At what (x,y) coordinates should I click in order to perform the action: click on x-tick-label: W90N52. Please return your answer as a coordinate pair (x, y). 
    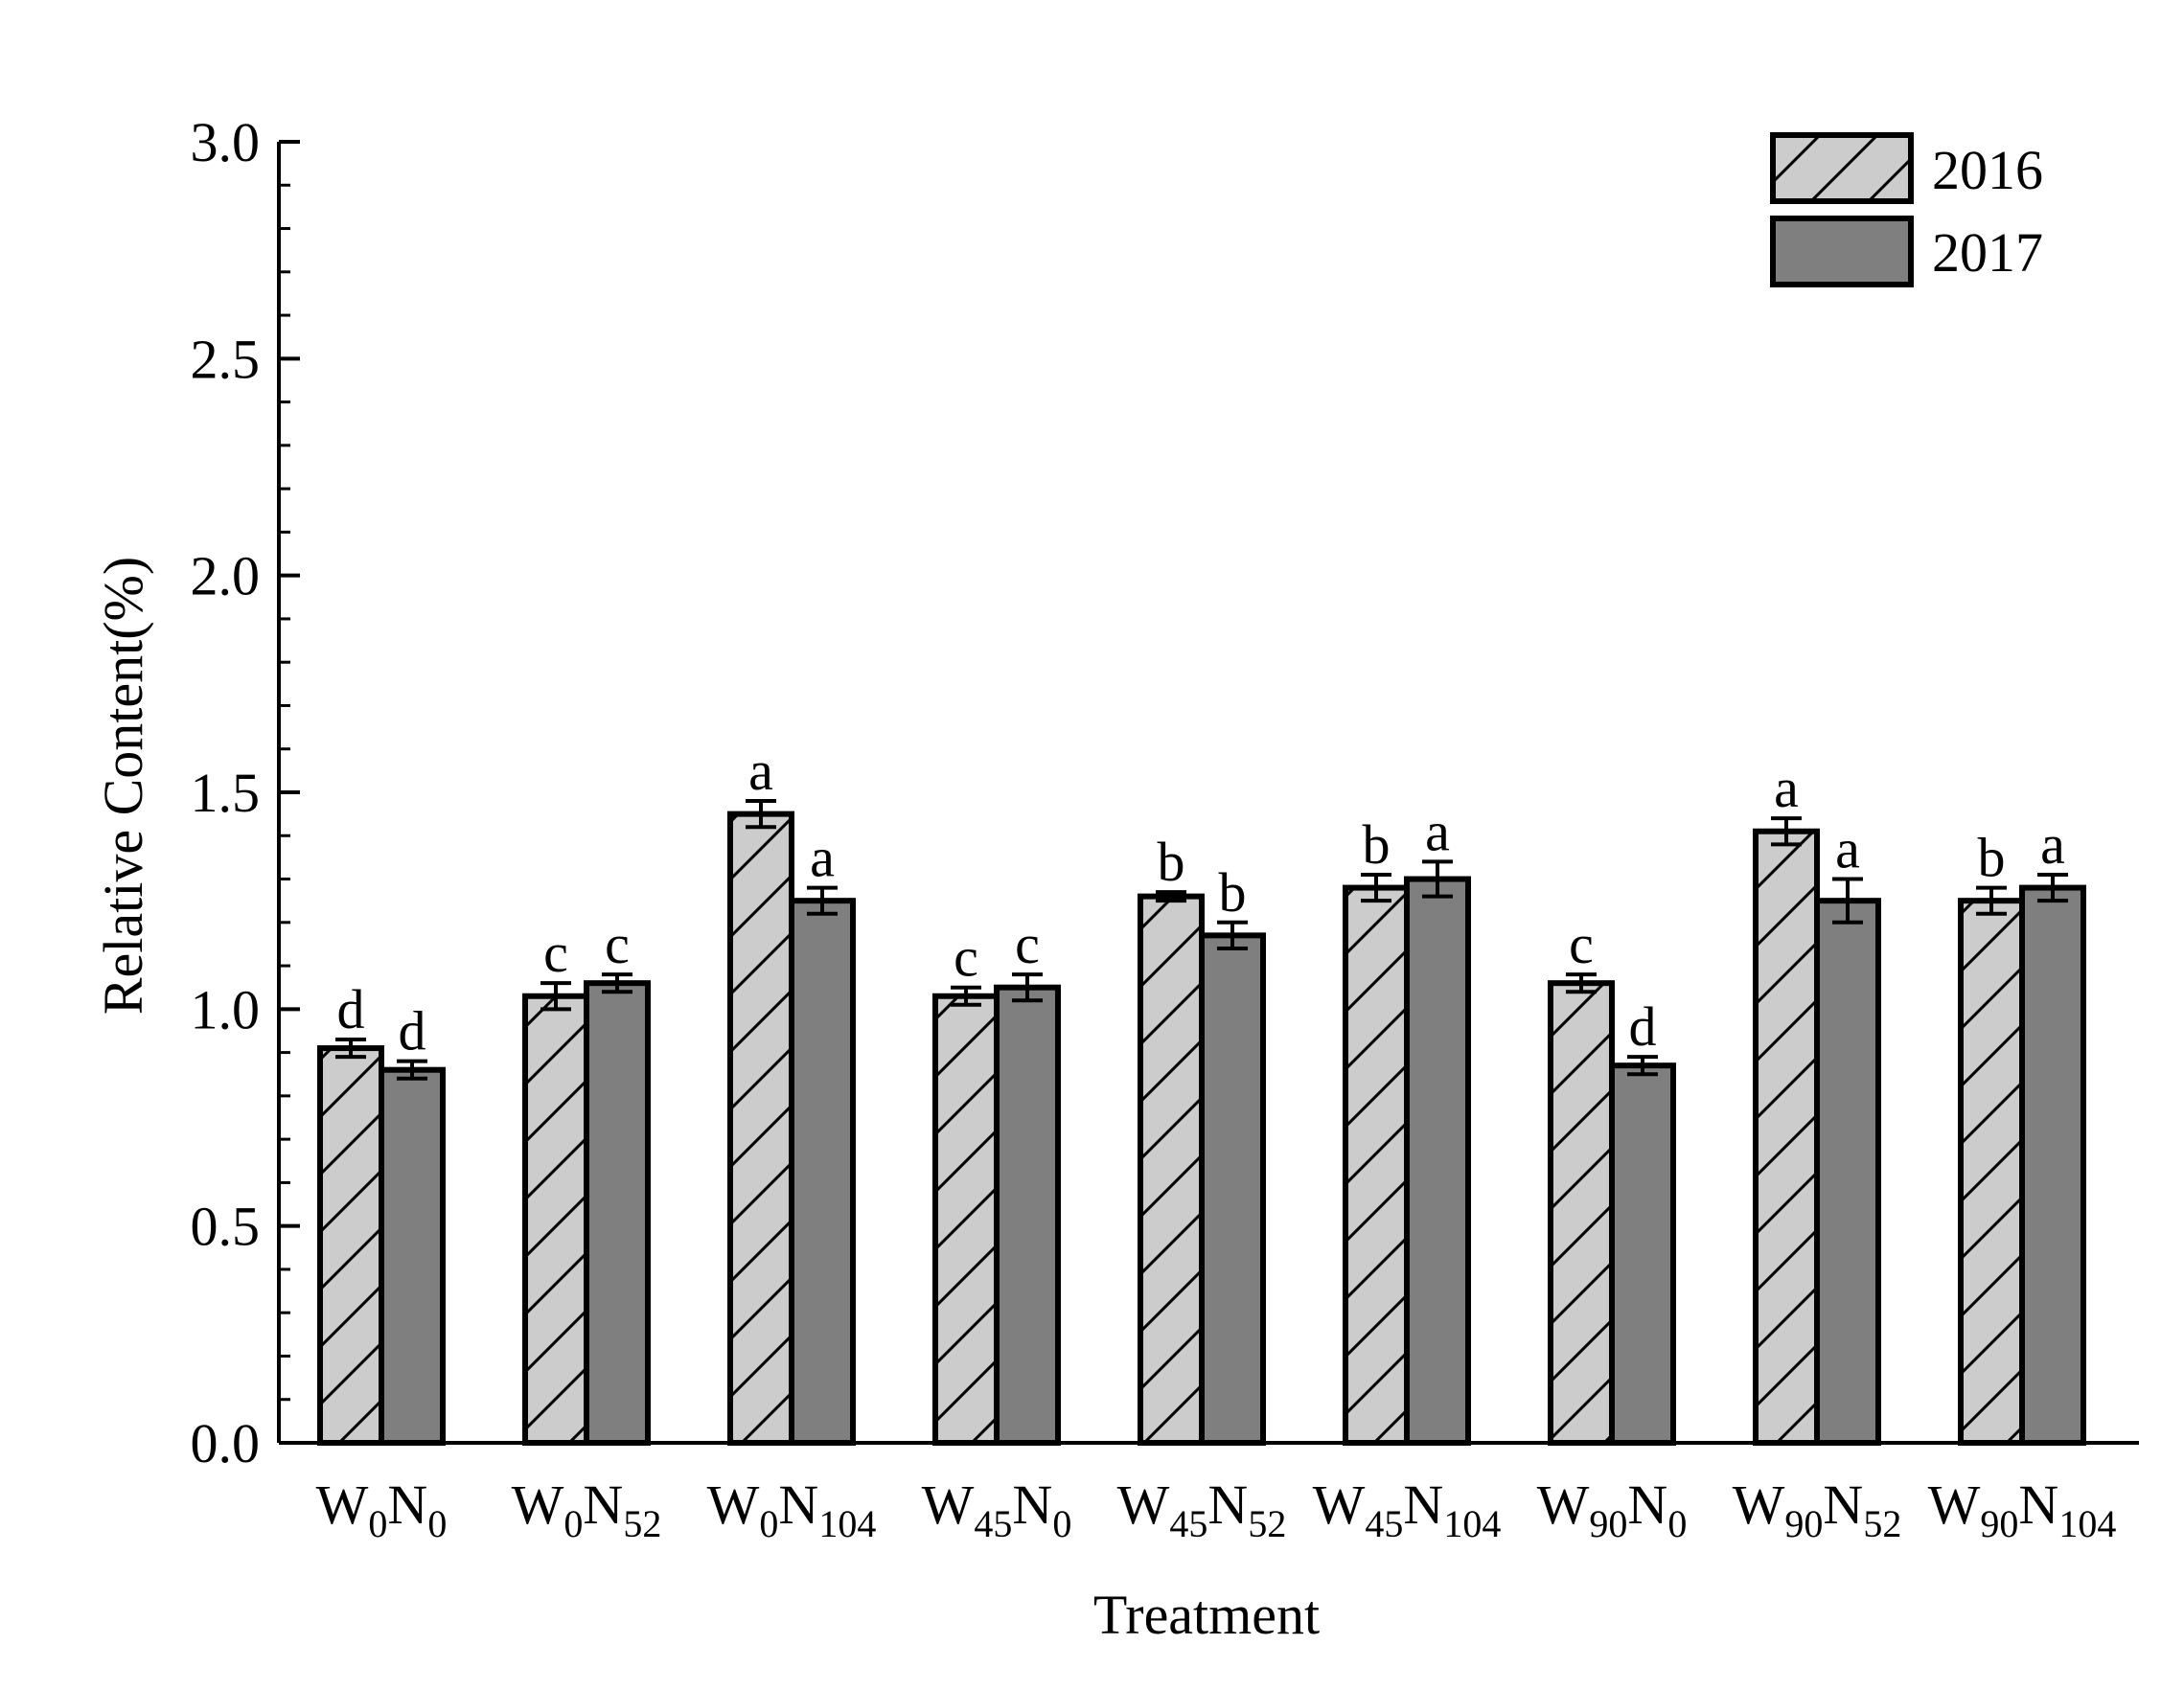
    Looking at the image, I should click on (1817, 1509).